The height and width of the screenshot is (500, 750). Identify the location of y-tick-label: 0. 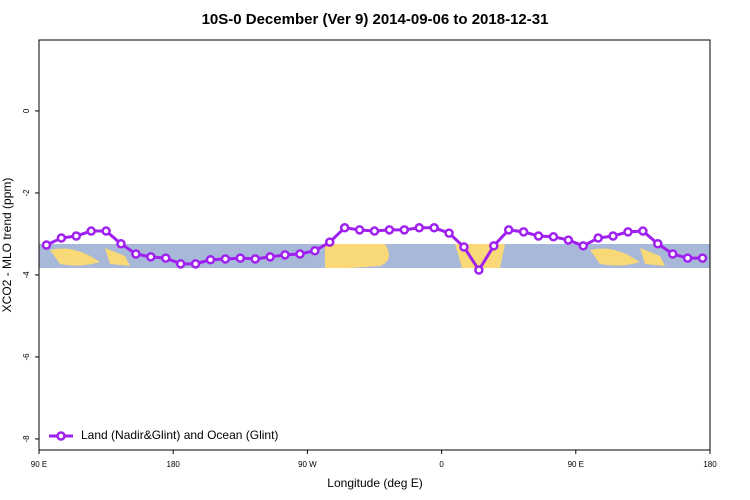
(26, 110).